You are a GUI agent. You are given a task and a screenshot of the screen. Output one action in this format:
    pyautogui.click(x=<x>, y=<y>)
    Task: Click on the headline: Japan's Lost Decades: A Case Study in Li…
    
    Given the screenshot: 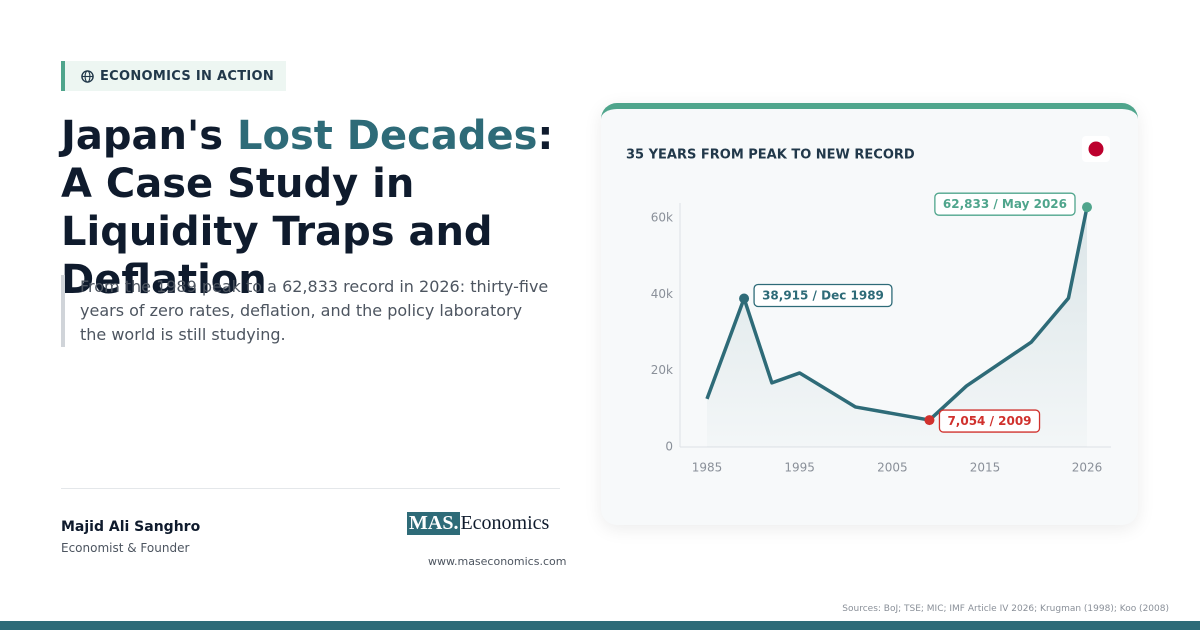 What is the action you would take?
    pyautogui.click(x=311, y=208)
    